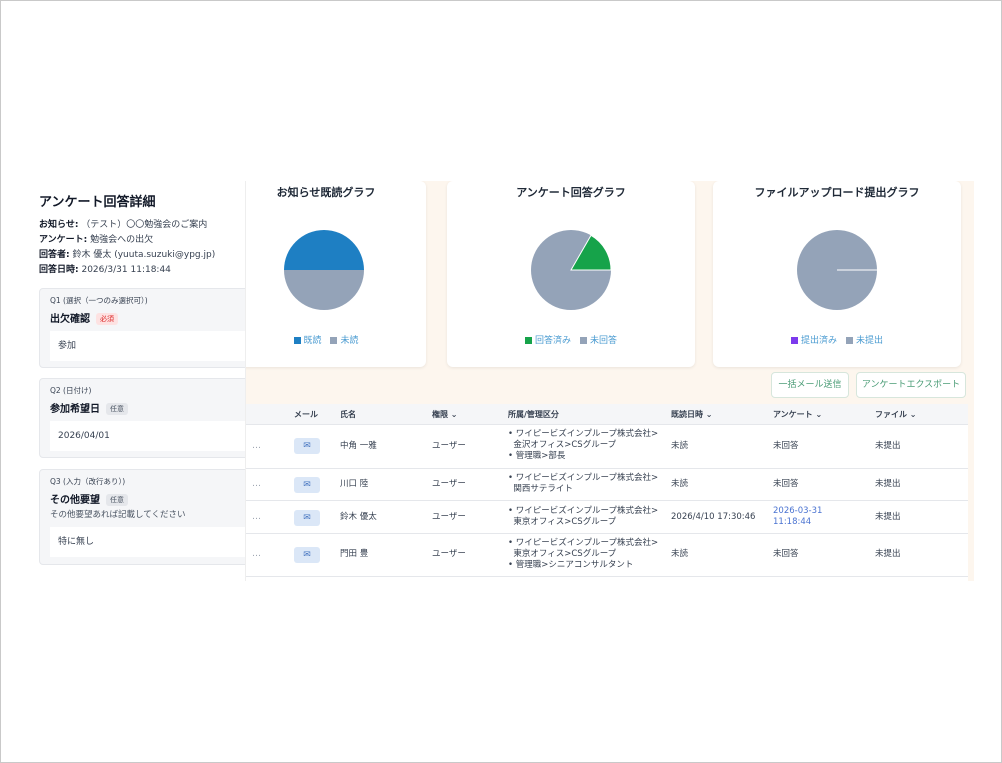 Image resolution: width=1002 pixels, height=763 pixels. What do you see at coordinates (147, 542) in the screenshot?
I see `answer-value: 特に無し` at bounding box center [147, 542].